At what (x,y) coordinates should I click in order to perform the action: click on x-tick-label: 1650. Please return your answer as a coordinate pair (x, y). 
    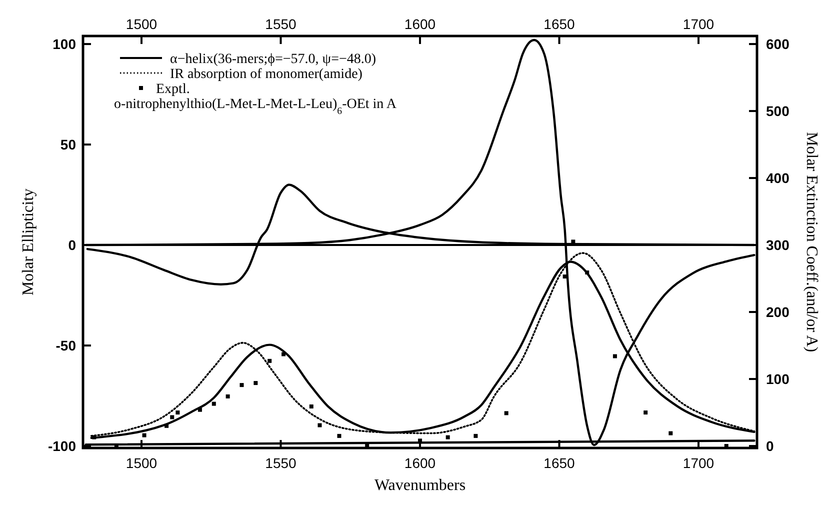
    Looking at the image, I should click on (560, 24).